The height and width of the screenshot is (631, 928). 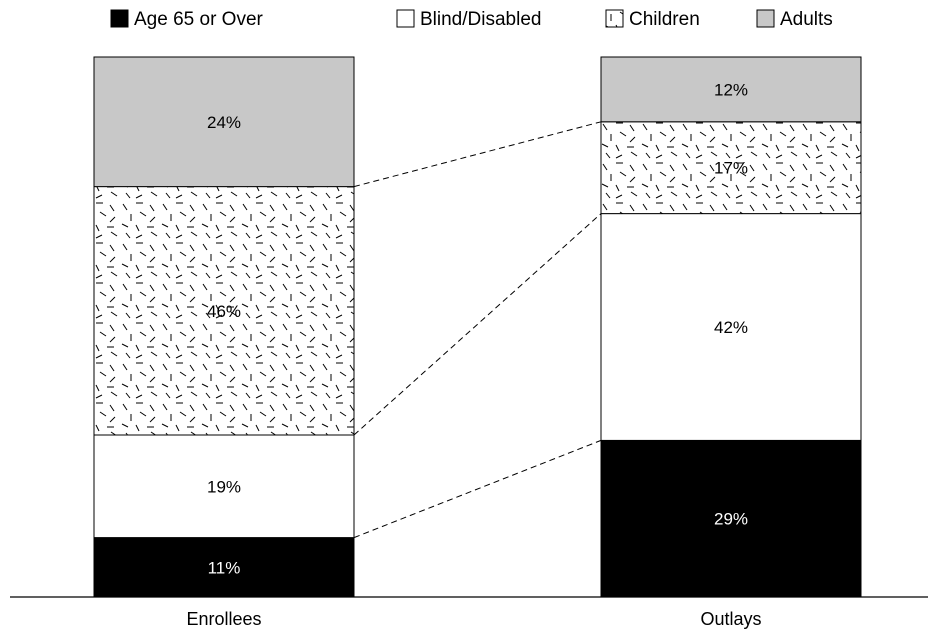 What do you see at coordinates (614, 18) in the screenshot?
I see `legend-swatch-children` at bounding box center [614, 18].